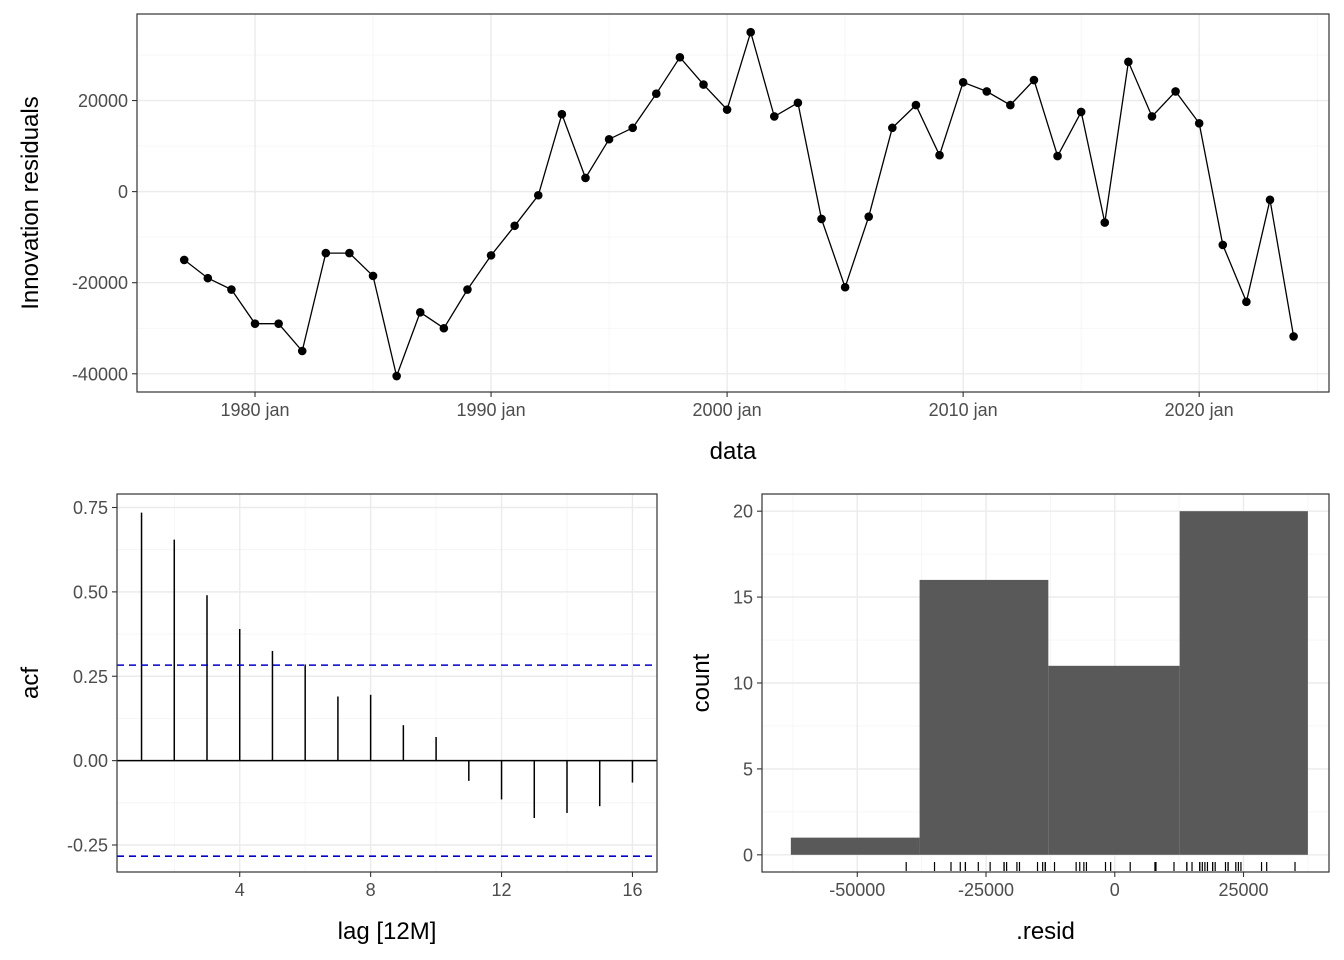  Describe the element at coordinates (240, 890) in the screenshot. I see `x-tick-label: 4` at that location.